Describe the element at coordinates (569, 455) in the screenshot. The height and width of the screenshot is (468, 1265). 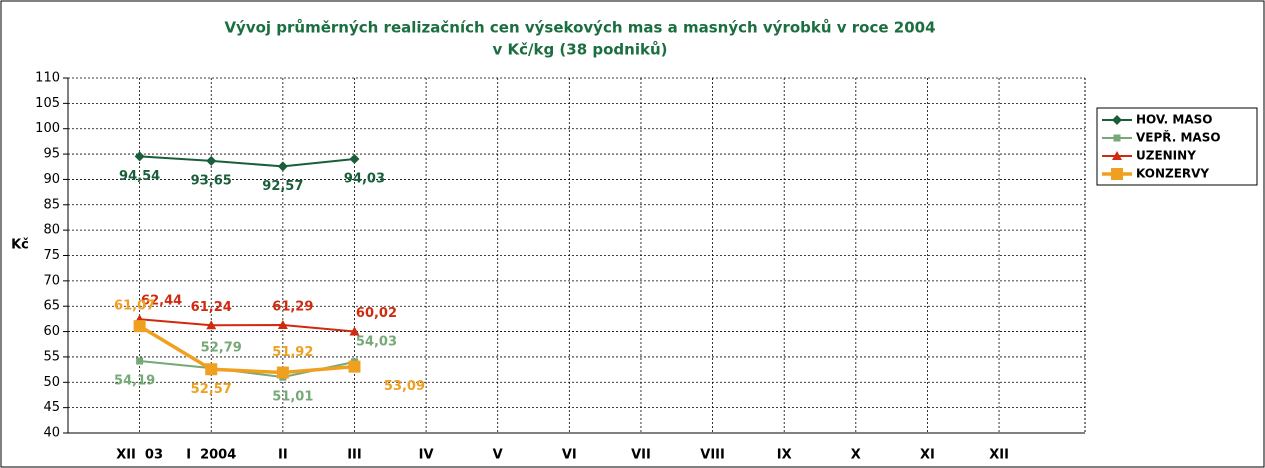
I see `x-tick-label: VI` at that location.